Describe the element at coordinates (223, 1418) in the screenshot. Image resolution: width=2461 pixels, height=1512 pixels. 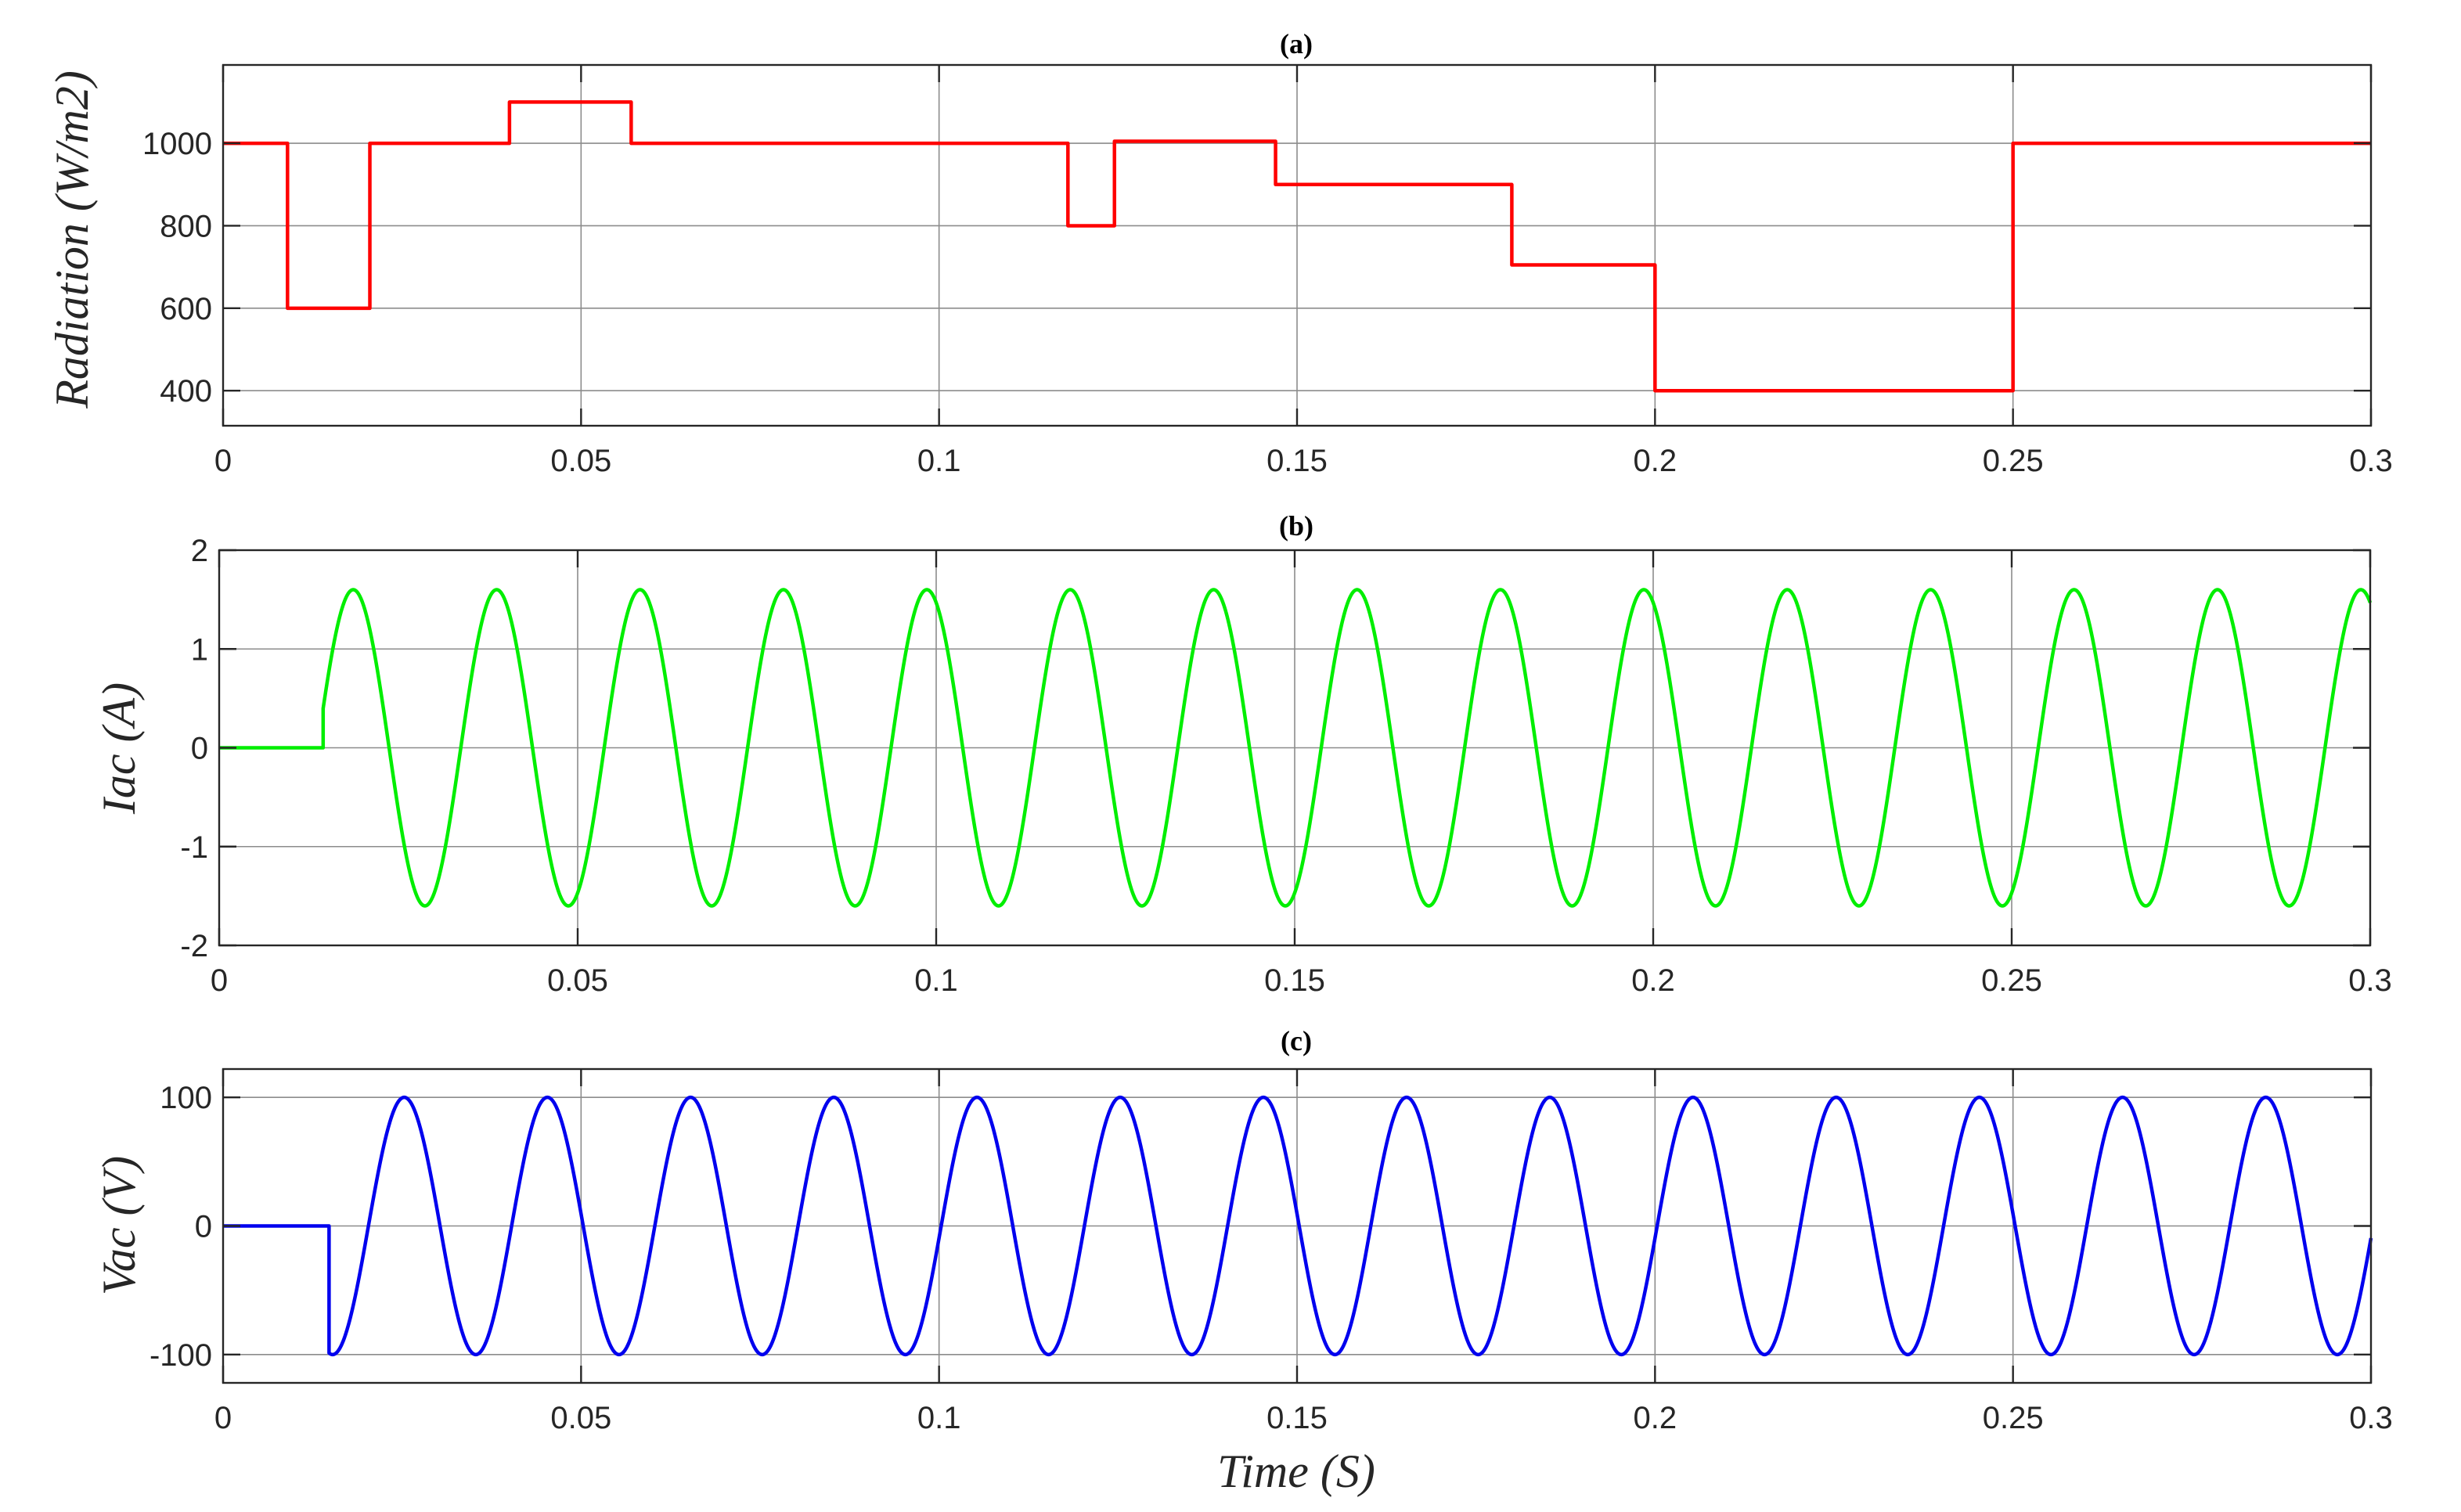
I see `panel-c-xtick-label: 0` at that location.